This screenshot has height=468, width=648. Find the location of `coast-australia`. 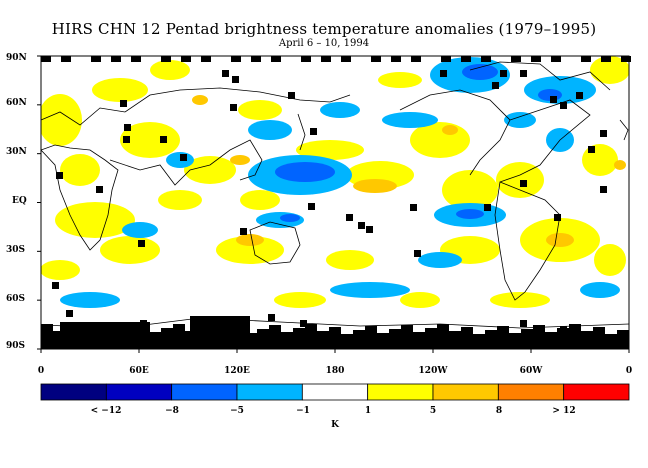

coast-australia is located at coordinates (275, 243).